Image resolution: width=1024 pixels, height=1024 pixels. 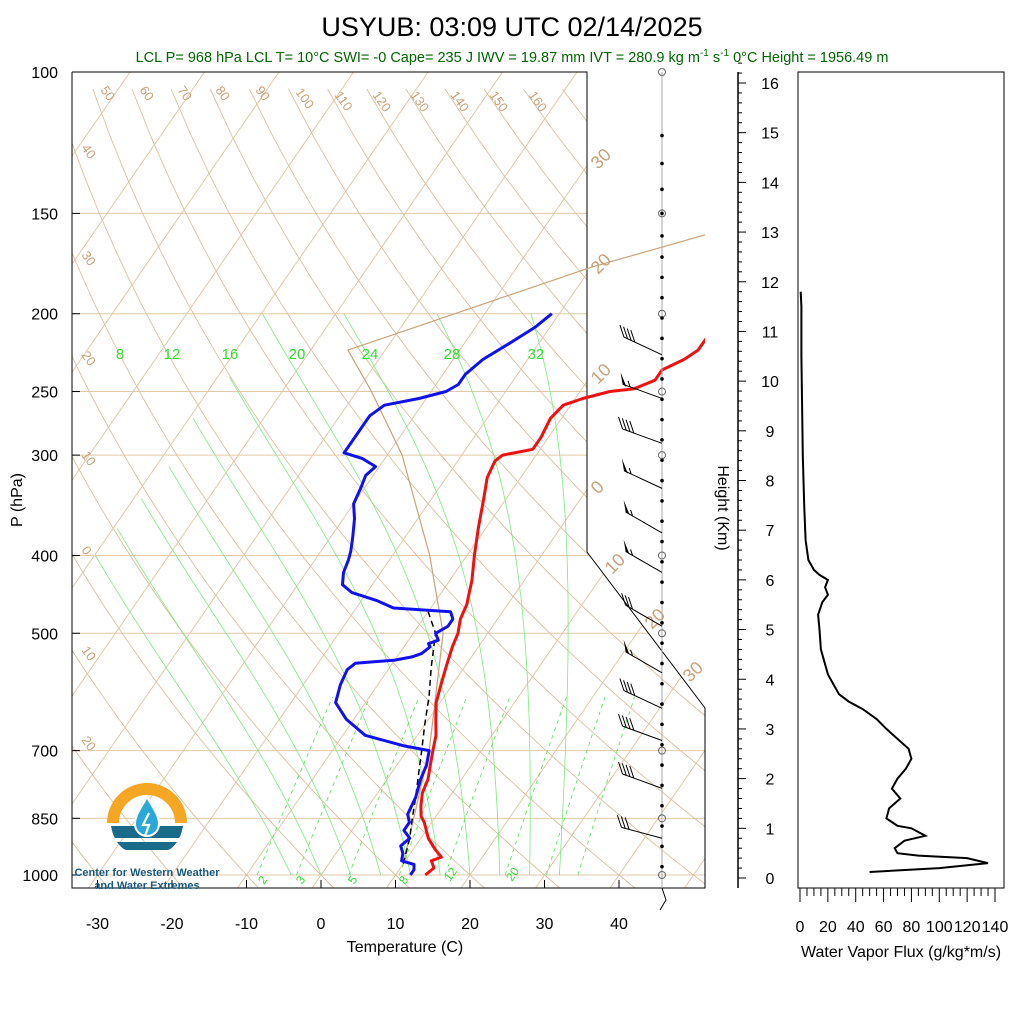 I want to click on mixing-ratio-label-top: 20, so click(x=297, y=354).